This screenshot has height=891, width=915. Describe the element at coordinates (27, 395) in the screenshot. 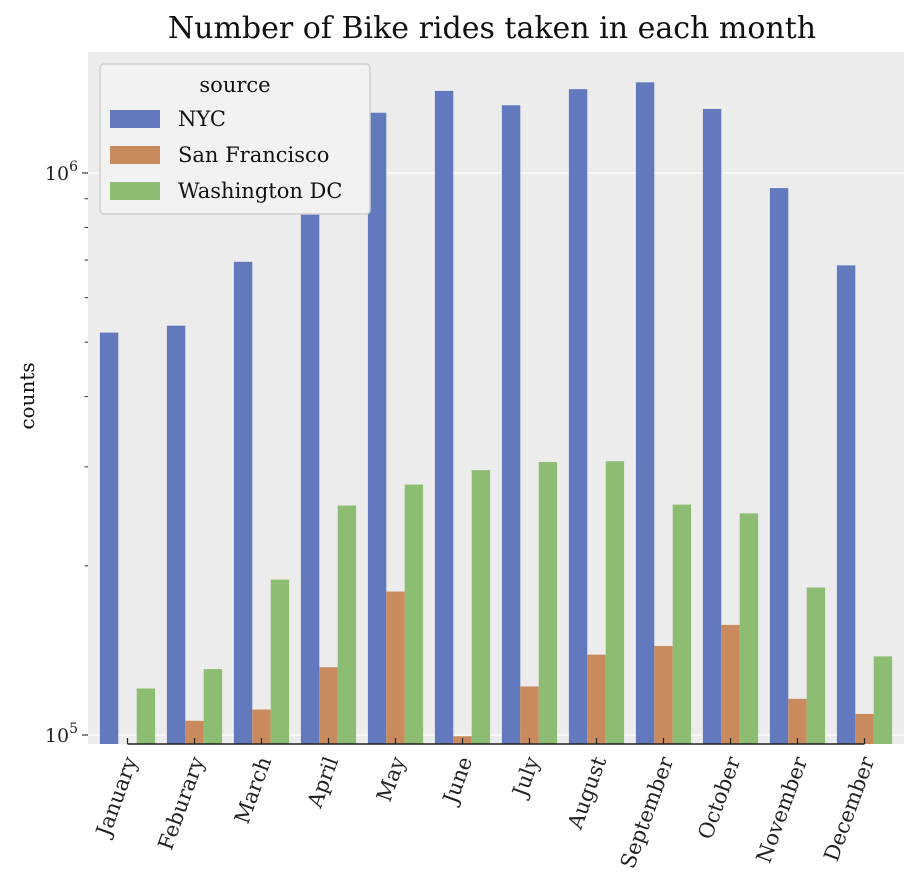

I see `y-axis-label: counts` at that location.